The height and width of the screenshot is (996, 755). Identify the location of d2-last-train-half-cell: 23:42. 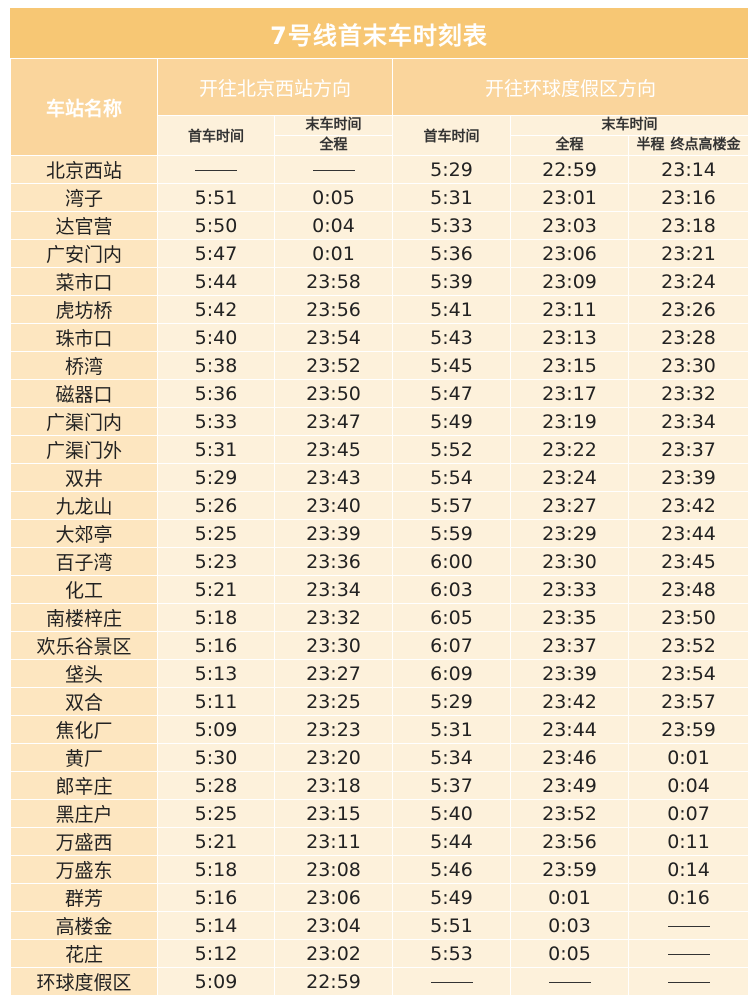
(689, 505).